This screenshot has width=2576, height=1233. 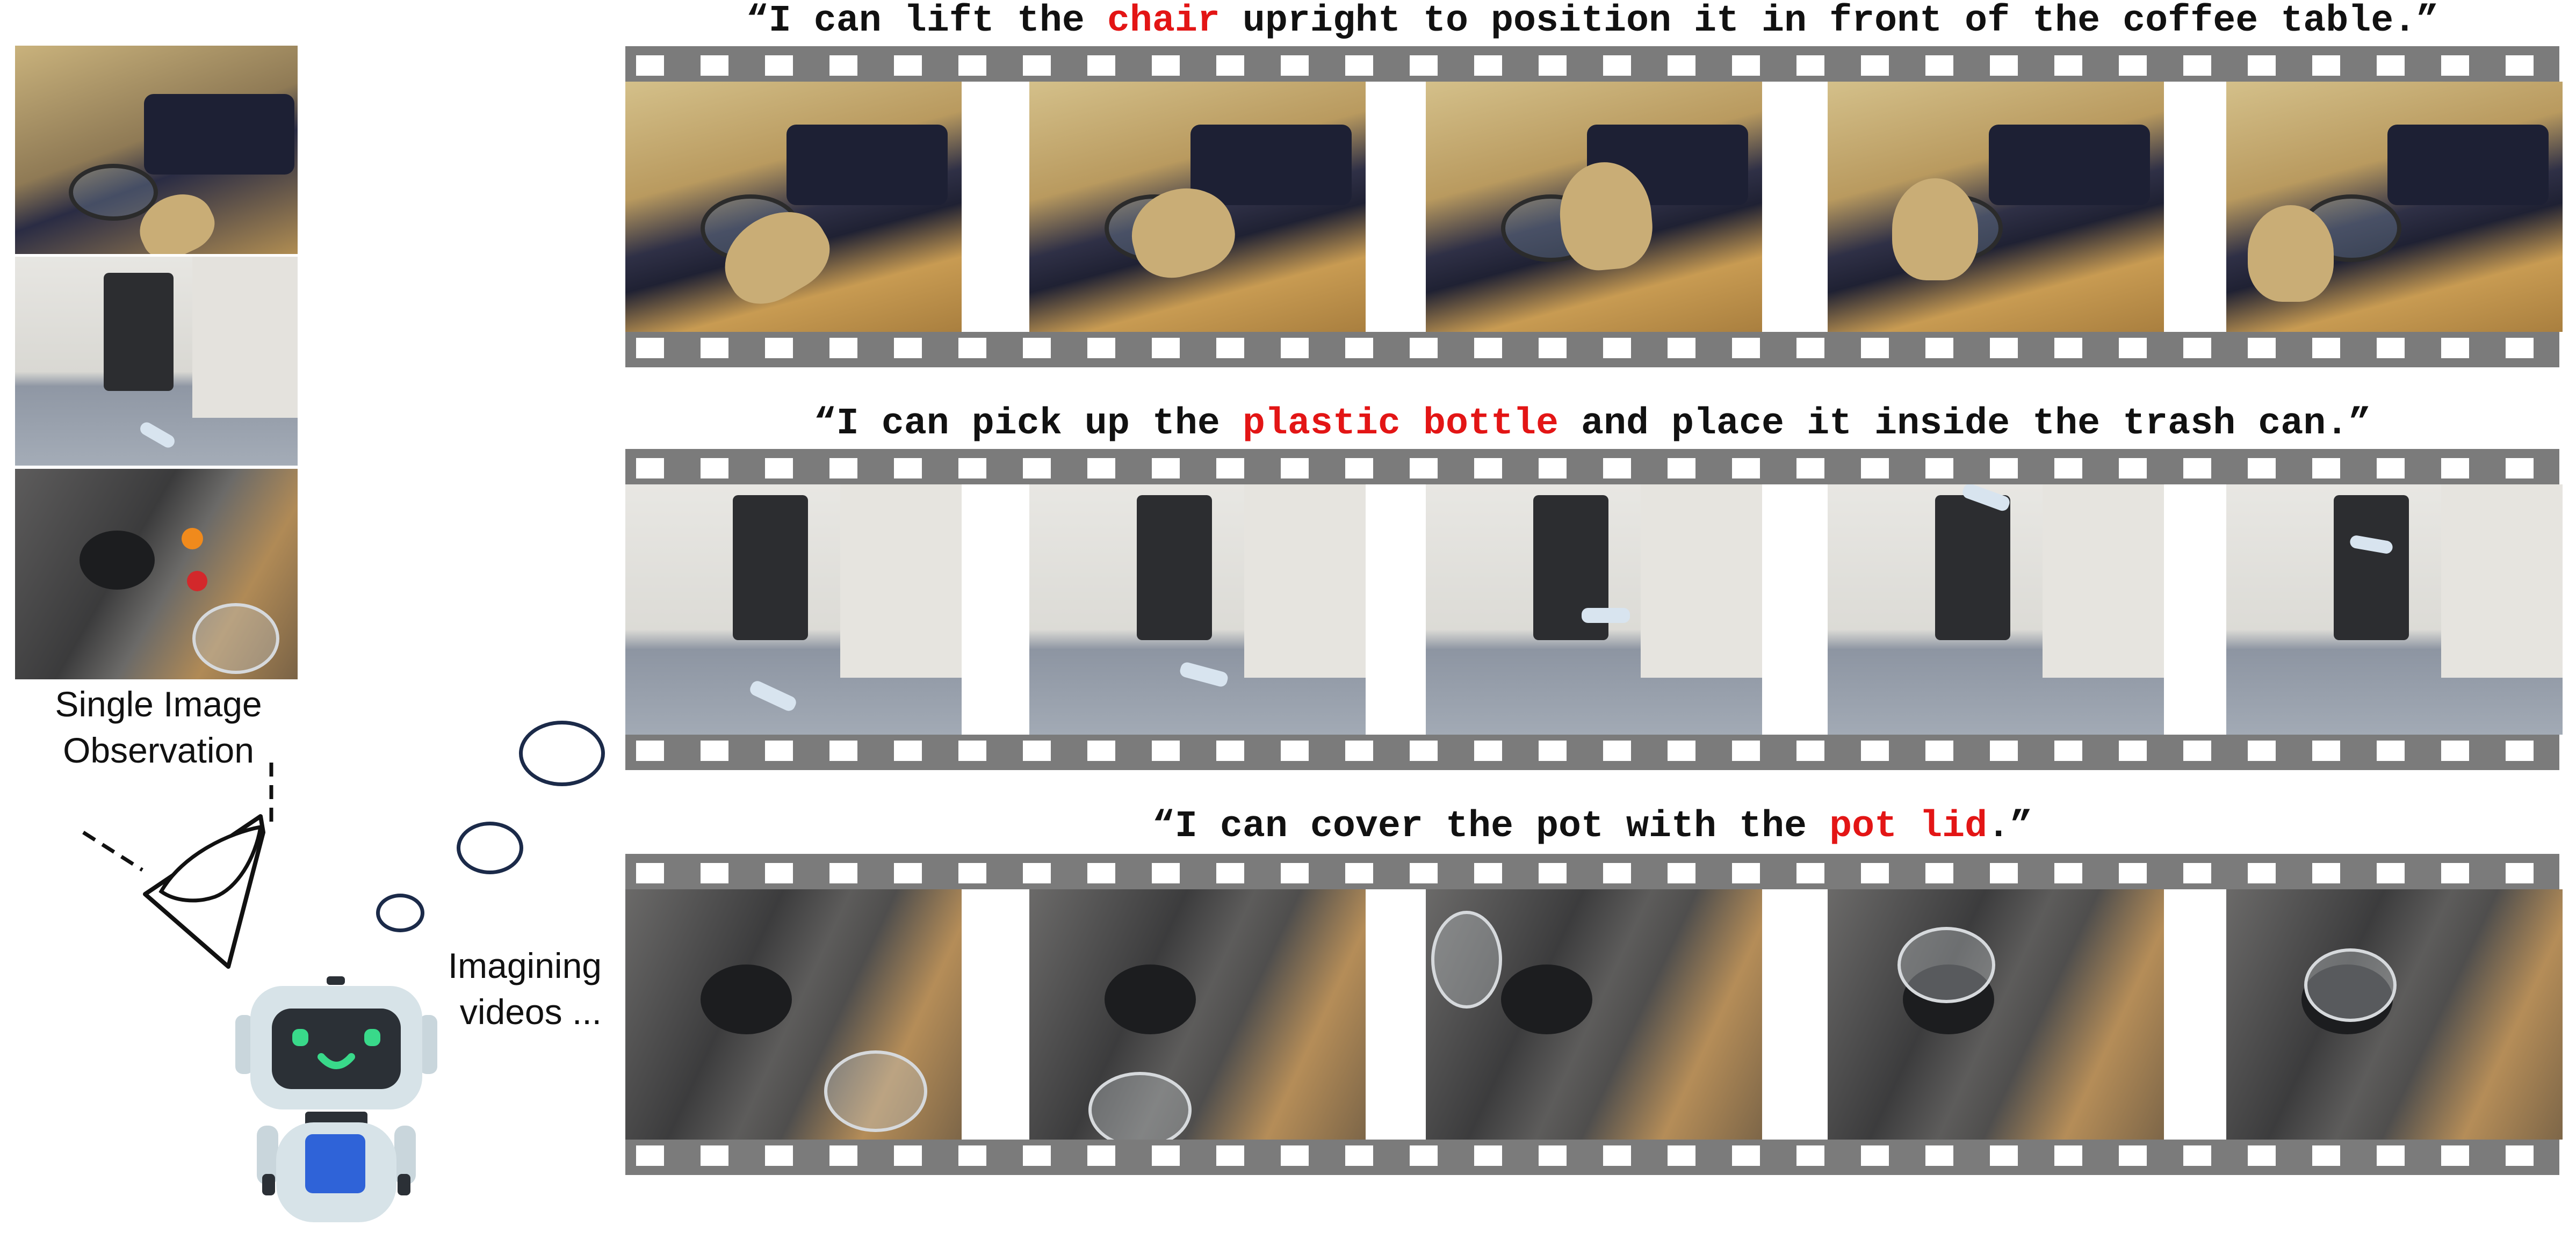 What do you see at coordinates (1400, 424) in the screenshot?
I see `prompt-highlight: plastic bottle` at bounding box center [1400, 424].